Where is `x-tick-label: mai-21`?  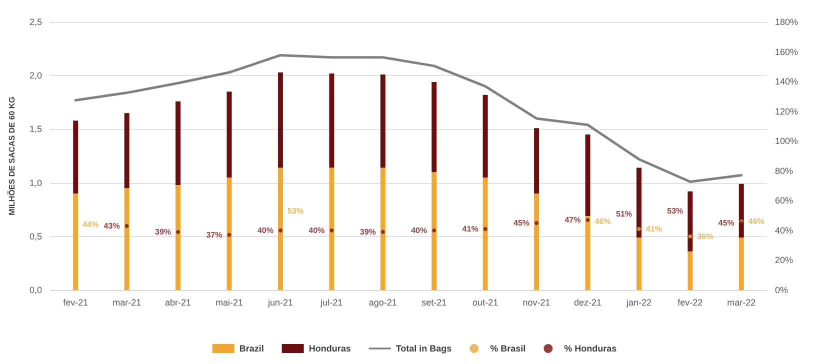 x-tick-label: mai-21 is located at coordinates (229, 303).